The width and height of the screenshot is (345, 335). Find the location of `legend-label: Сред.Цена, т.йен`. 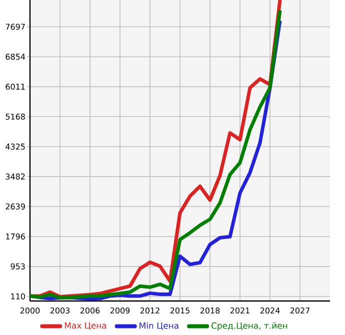

legend-label: Сред.Цена, т.йен is located at coordinates (250, 326).